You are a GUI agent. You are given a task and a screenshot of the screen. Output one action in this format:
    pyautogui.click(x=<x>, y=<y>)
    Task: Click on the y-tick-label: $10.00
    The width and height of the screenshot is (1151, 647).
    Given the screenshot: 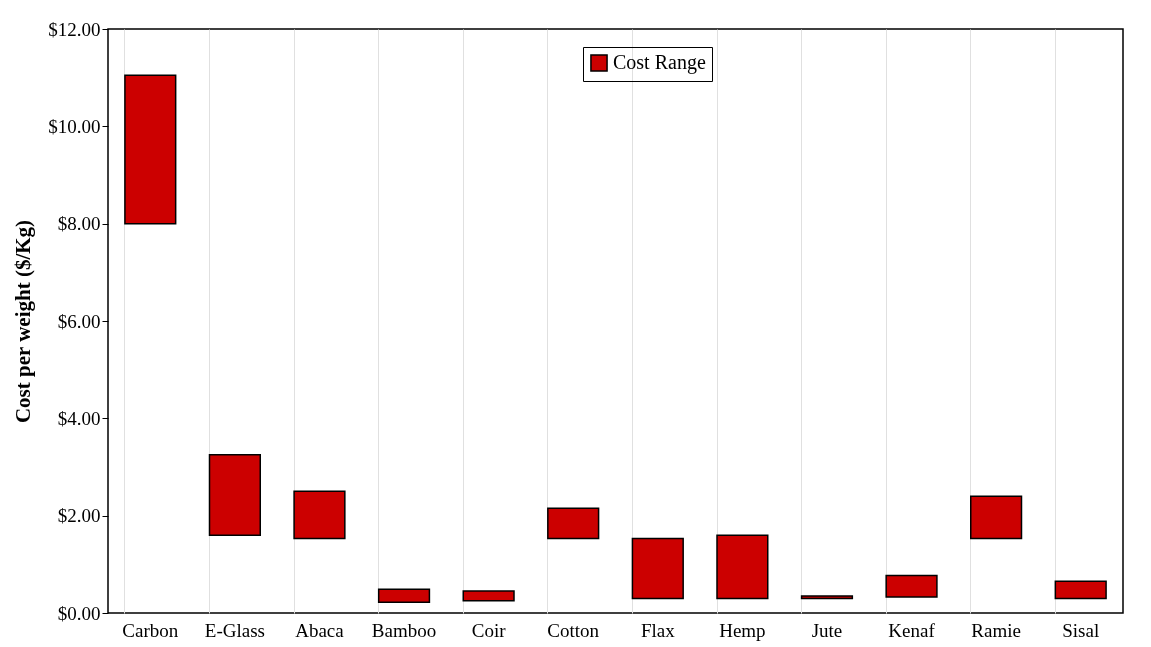 What is the action you would take?
    pyautogui.click(x=74, y=126)
    